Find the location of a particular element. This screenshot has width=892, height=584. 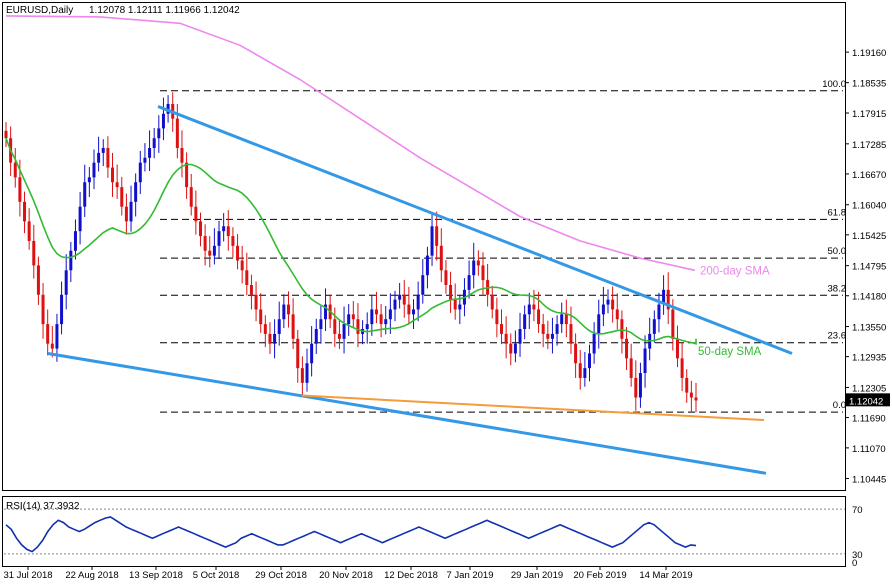

fib-level-label: 38.2 is located at coordinates (837, 288).